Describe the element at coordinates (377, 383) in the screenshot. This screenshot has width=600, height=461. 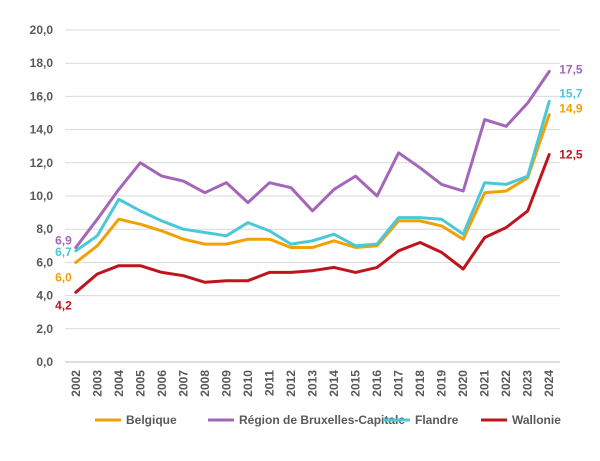
I see `x-tick-label: 2016` at that location.